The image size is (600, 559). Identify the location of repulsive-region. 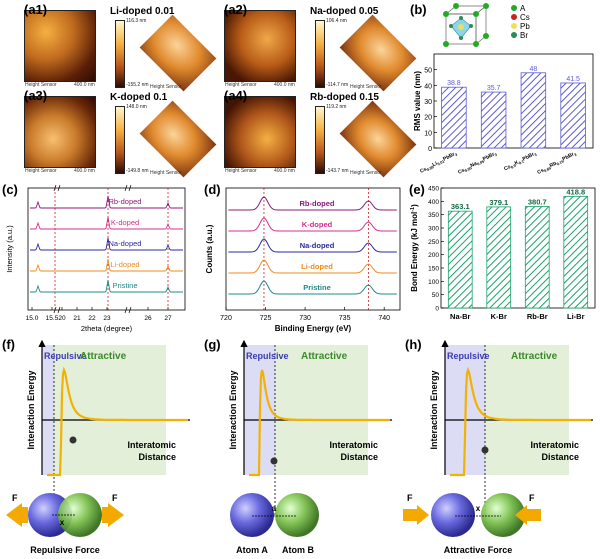
(48, 410).